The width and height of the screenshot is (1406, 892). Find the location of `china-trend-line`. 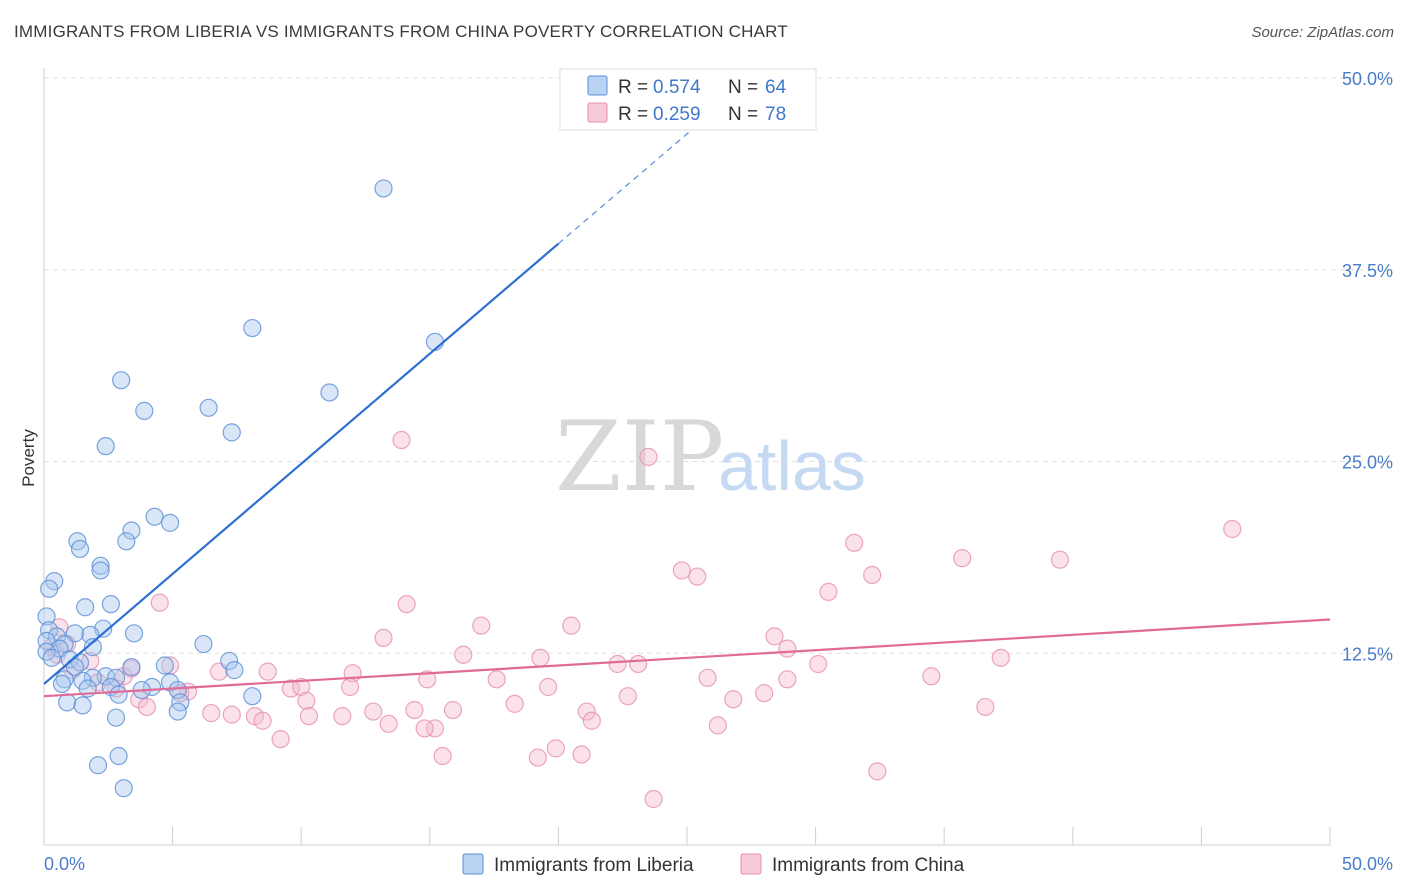

china-trend-line is located at coordinates (687, 658).